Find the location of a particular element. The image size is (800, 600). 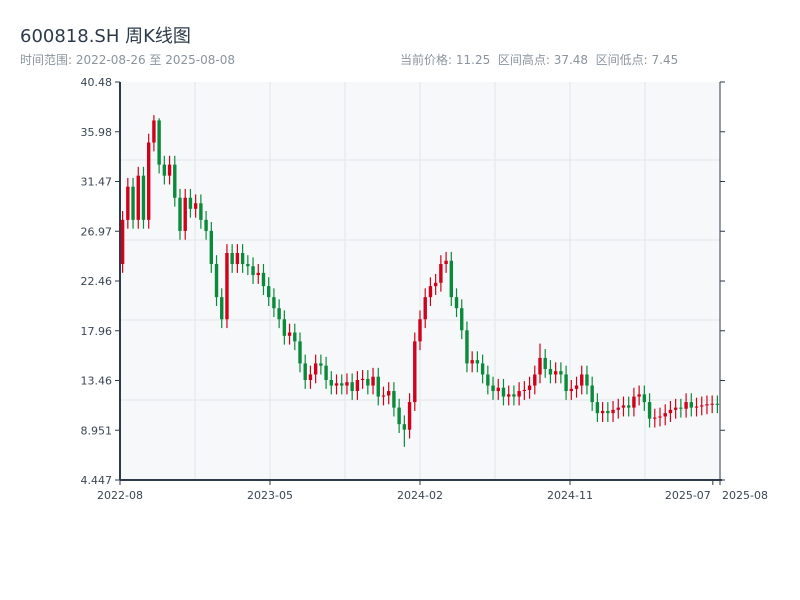

x-tick-label: 2025-08 is located at coordinates (745, 495).